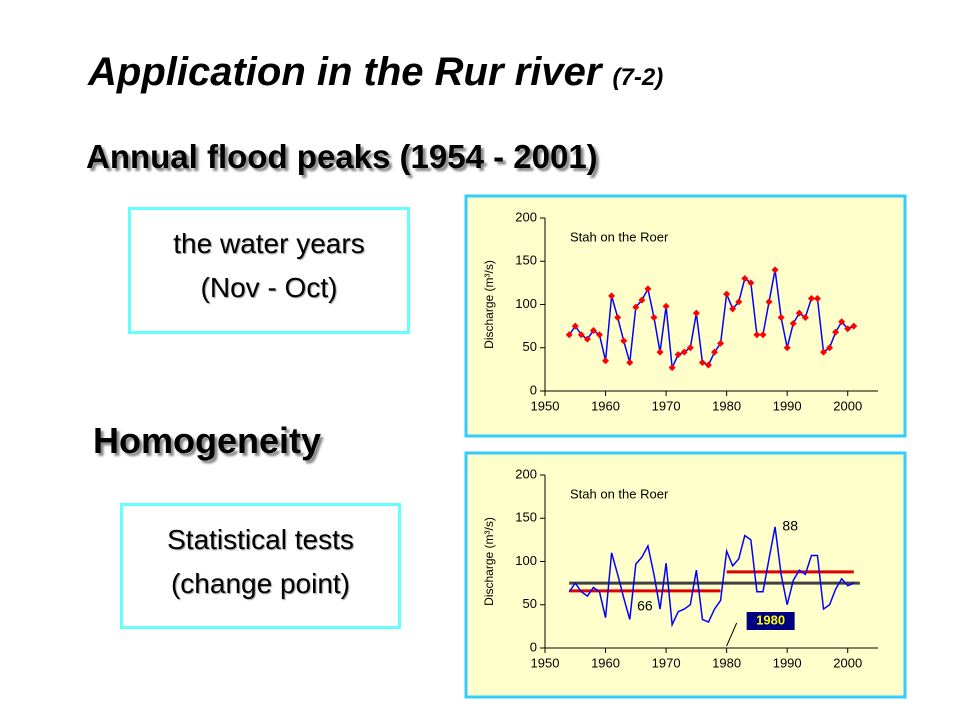 The height and width of the screenshot is (720, 960). What do you see at coordinates (790, 526) in the screenshot?
I see `level-label: 88` at bounding box center [790, 526].